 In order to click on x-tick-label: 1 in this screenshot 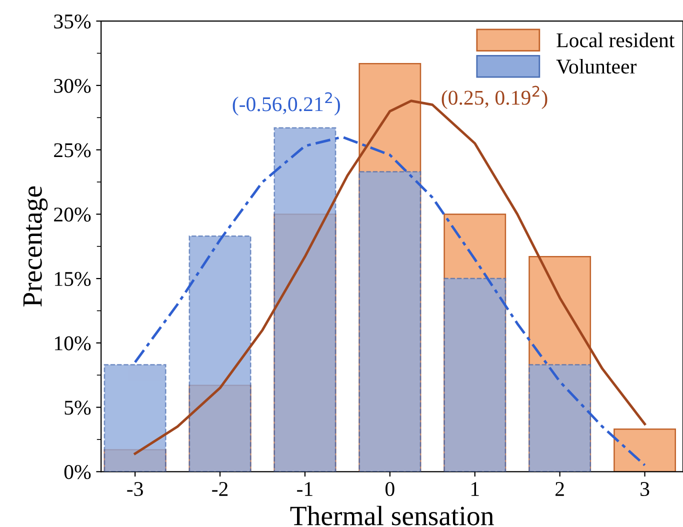, I will do `click(475, 489)`.